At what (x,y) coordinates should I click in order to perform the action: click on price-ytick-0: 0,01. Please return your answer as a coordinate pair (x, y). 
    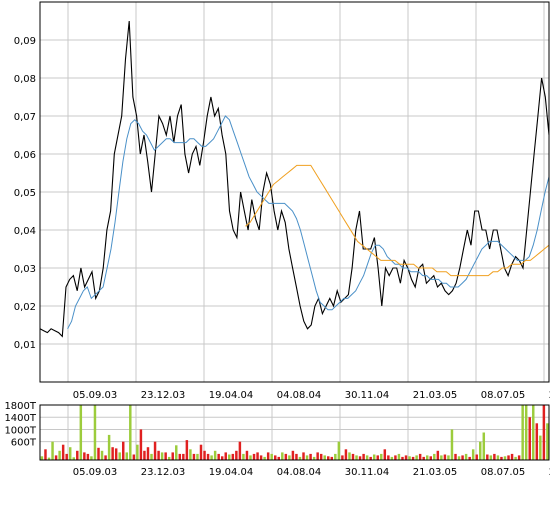
    Looking at the image, I should click on (25, 345).